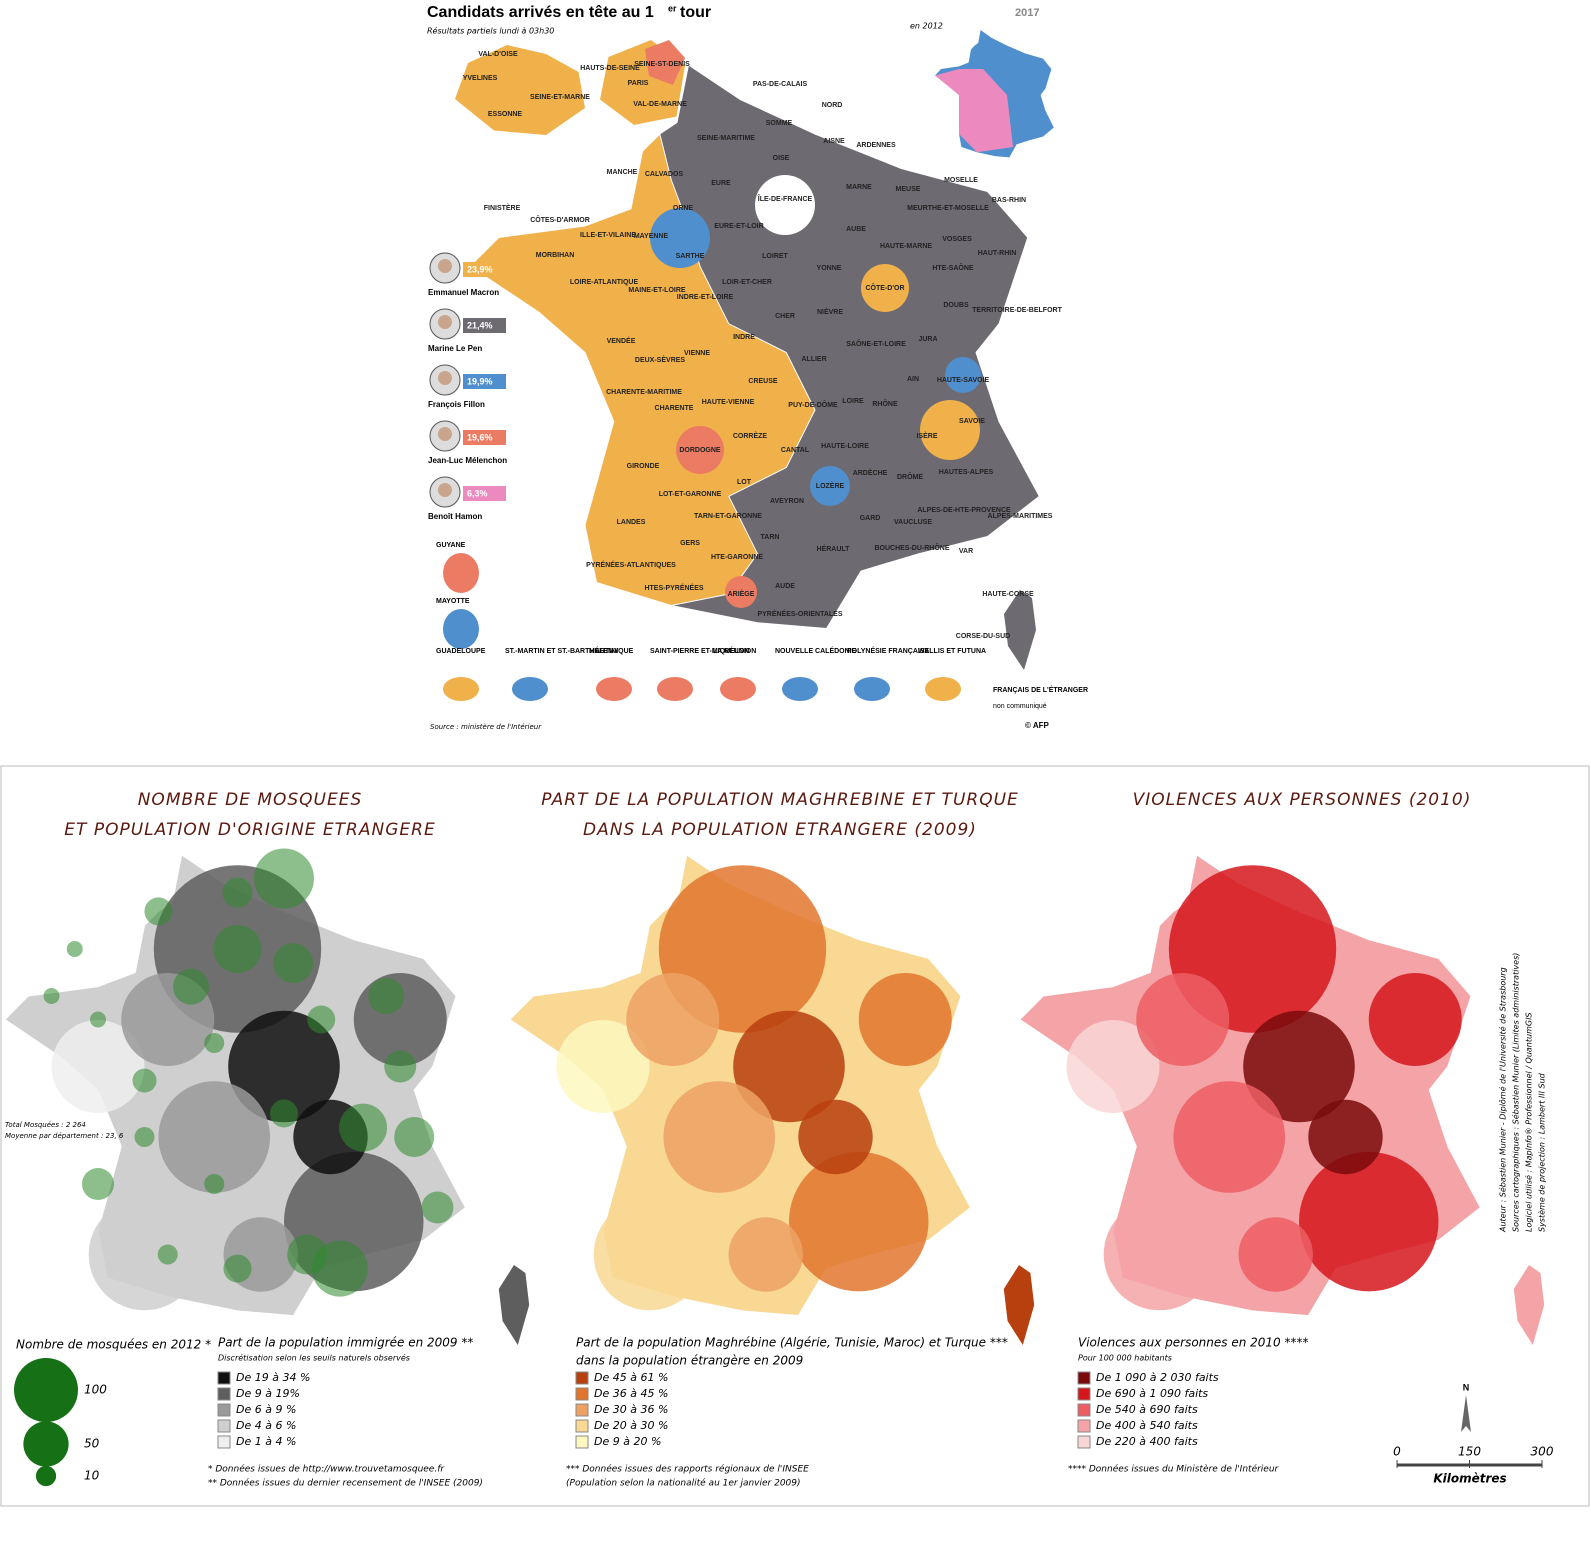 The image size is (1591, 1541). Describe the element at coordinates (972, 421) in the screenshot. I see `department-label: SAVOIE` at that location.